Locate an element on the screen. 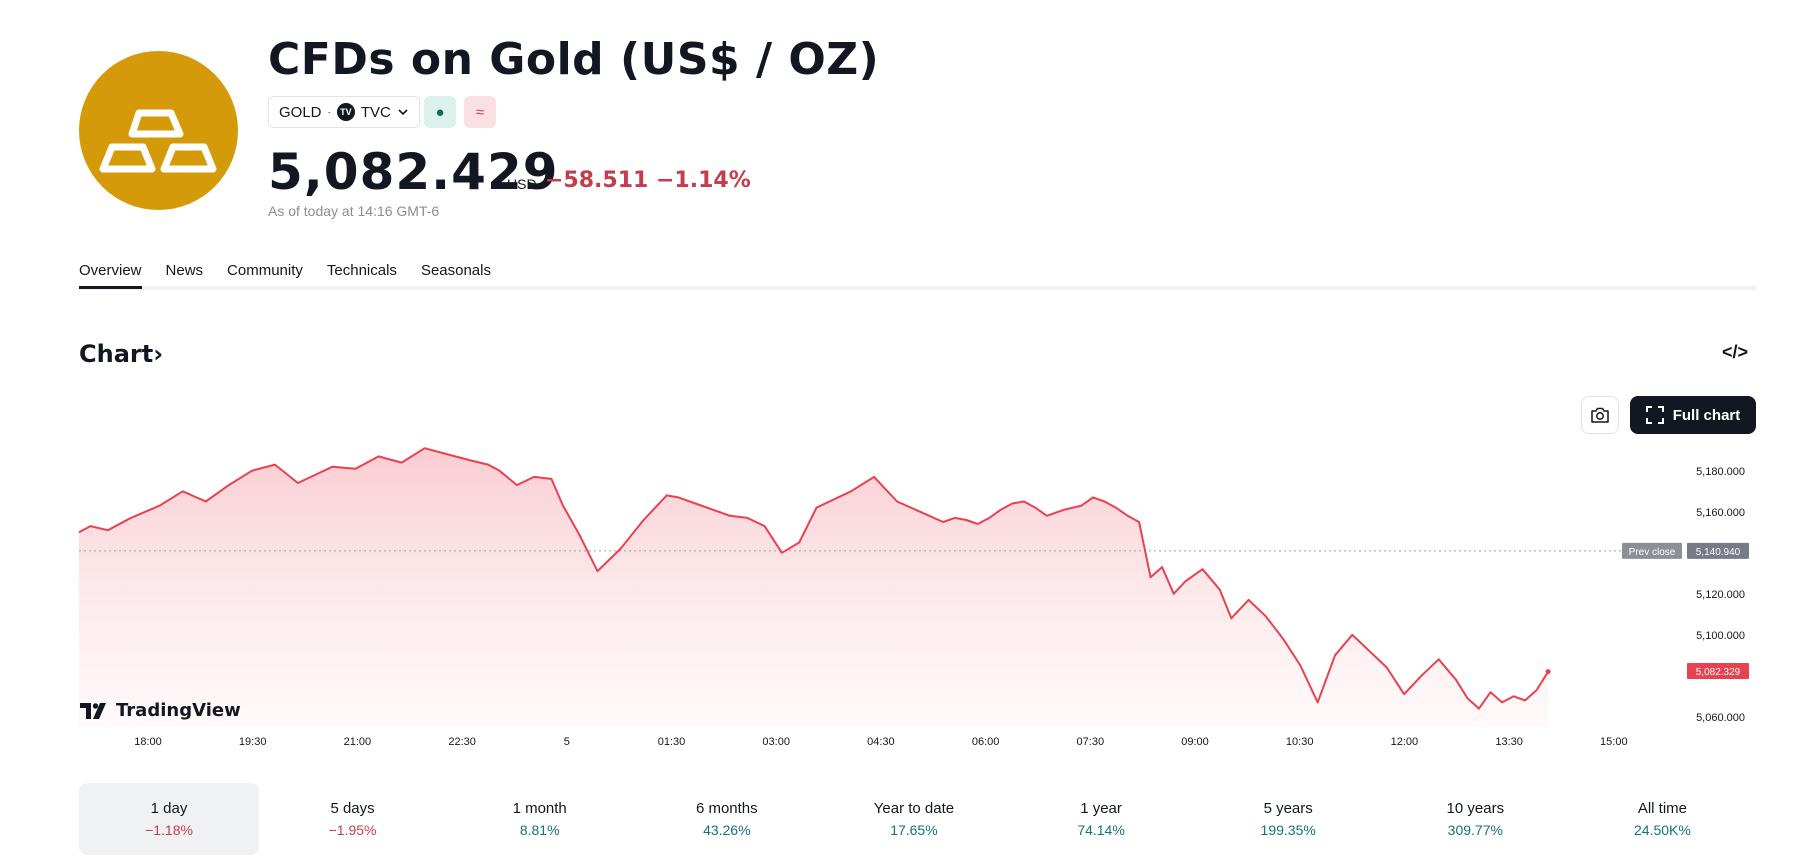  prev-close-value-tag is located at coordinates (1718, 550).